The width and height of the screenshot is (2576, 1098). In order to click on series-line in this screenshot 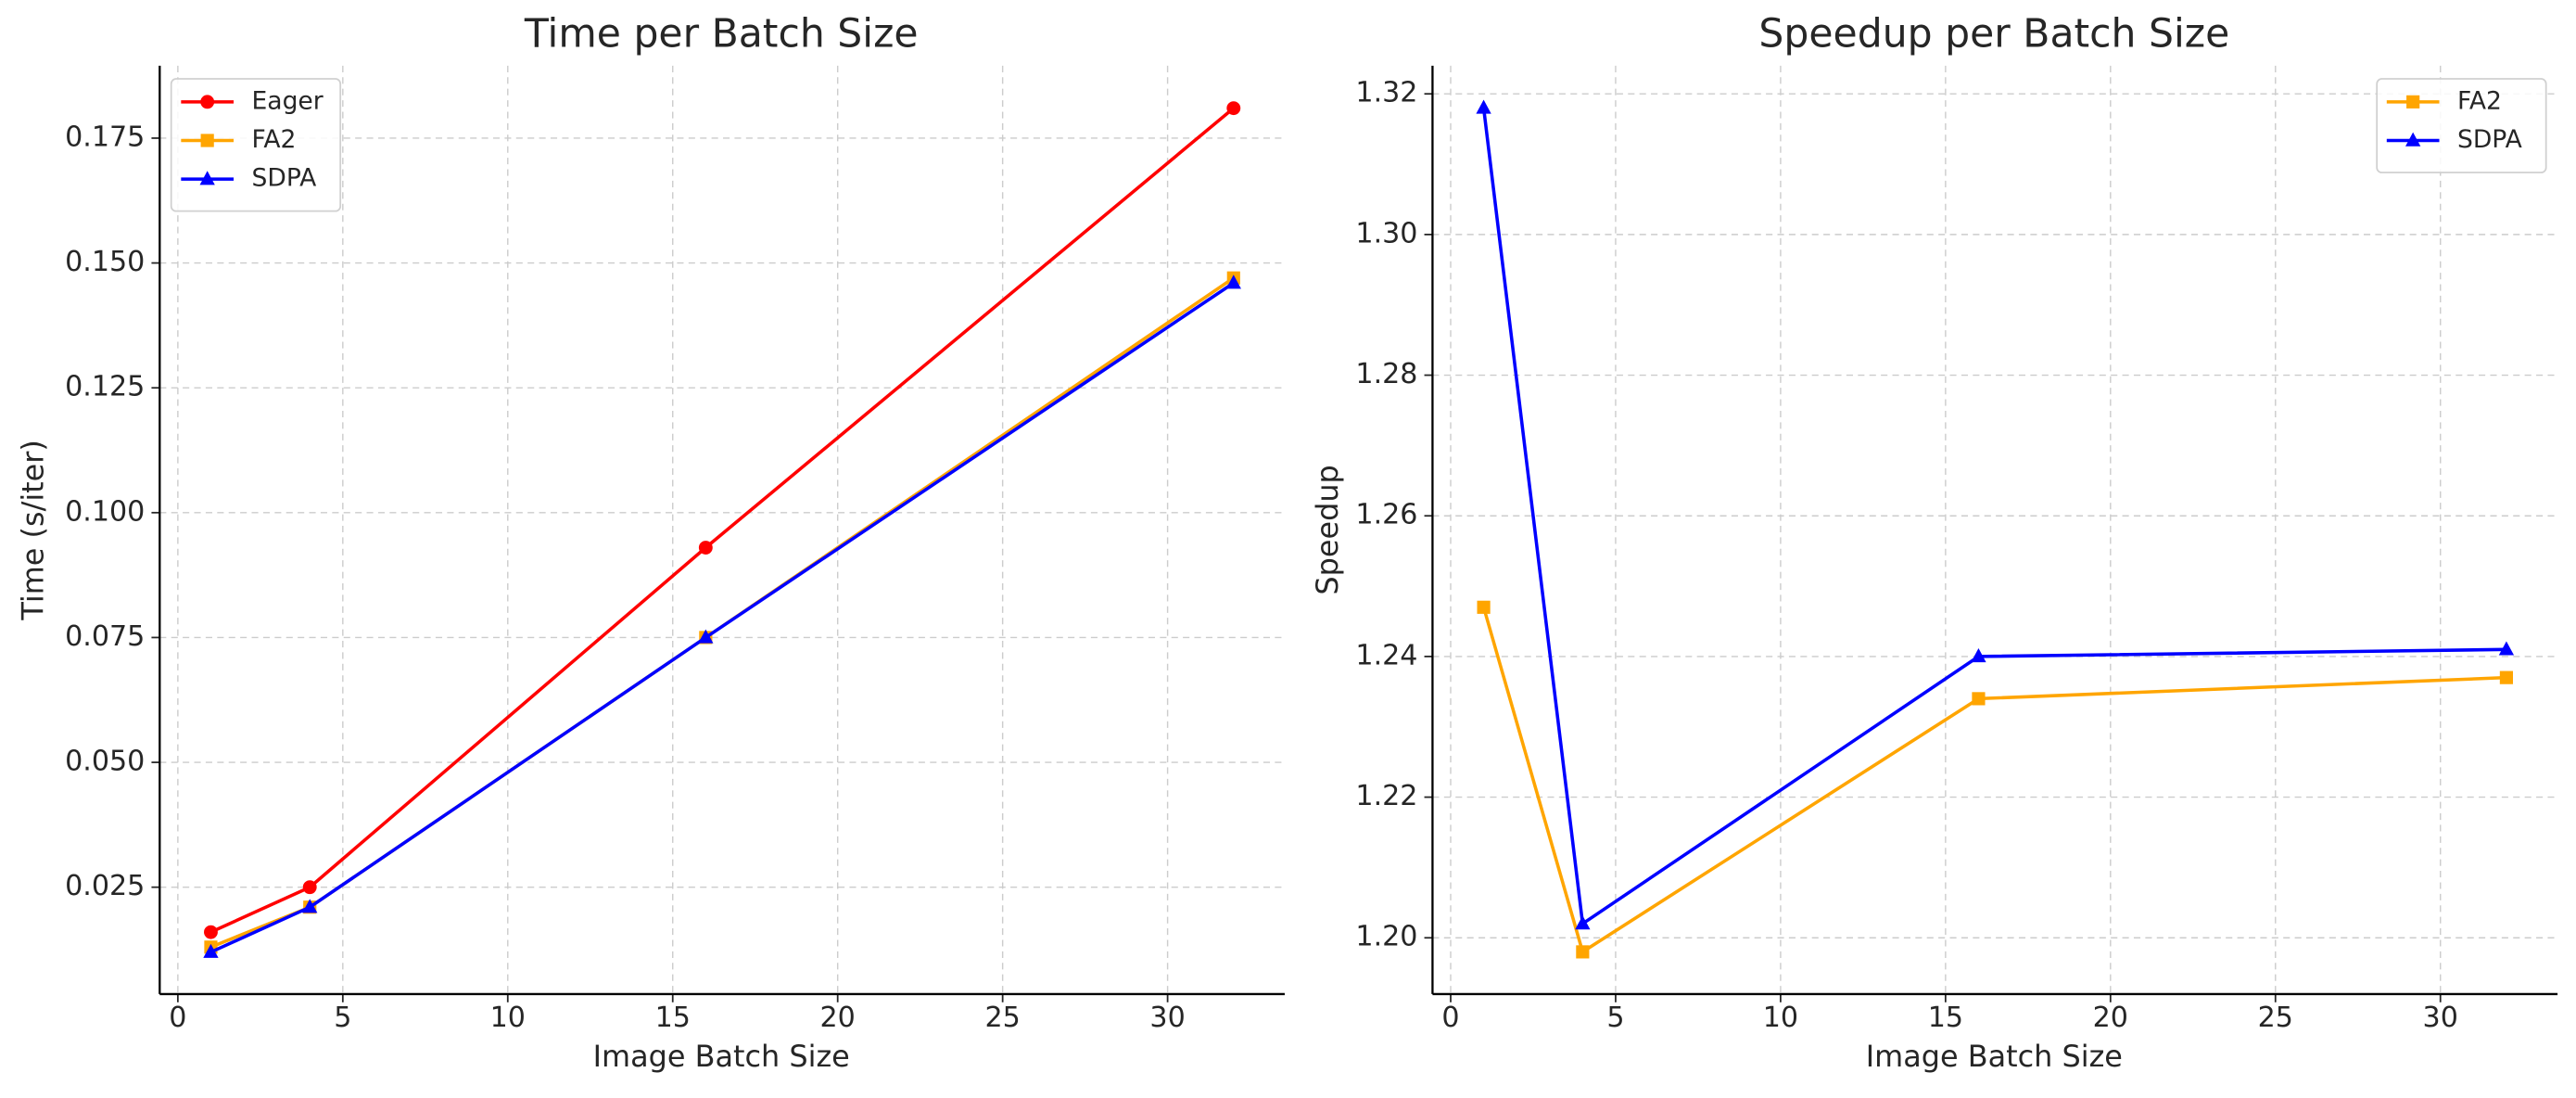, I will do `click(1994, 780)`.